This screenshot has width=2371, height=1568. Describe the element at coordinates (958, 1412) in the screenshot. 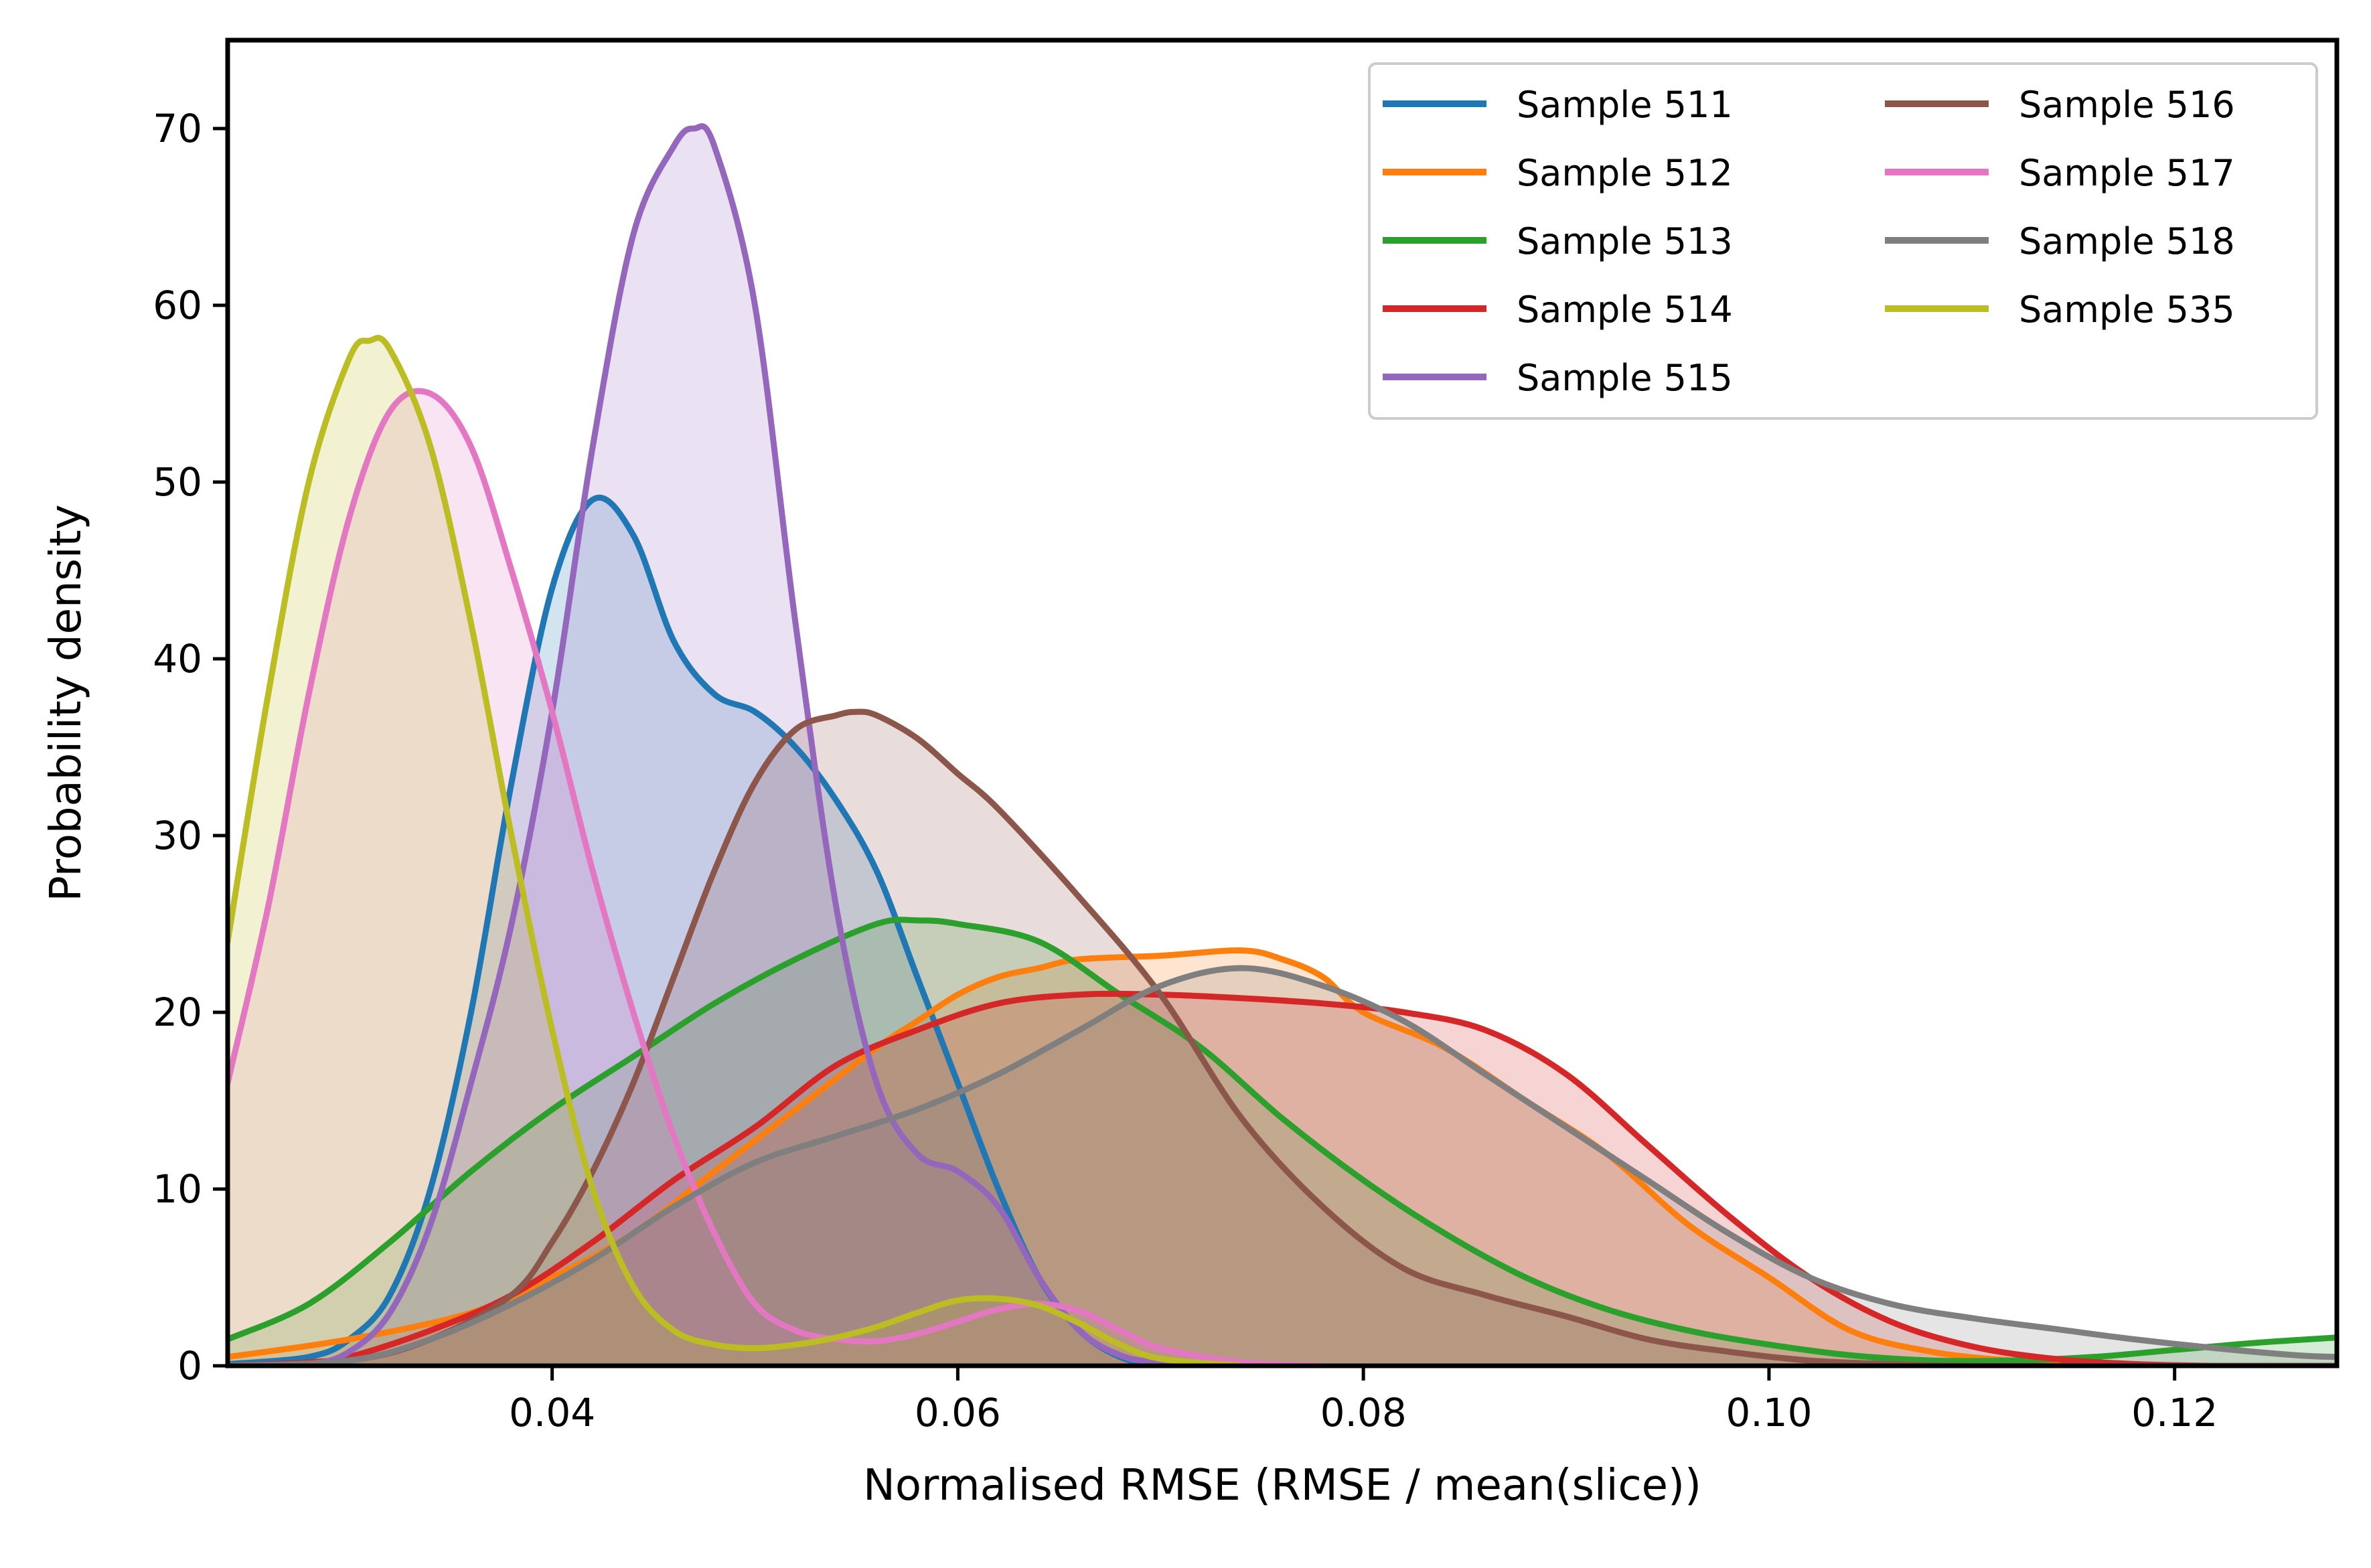

I see `x-tick-label: 0.06` at that location.